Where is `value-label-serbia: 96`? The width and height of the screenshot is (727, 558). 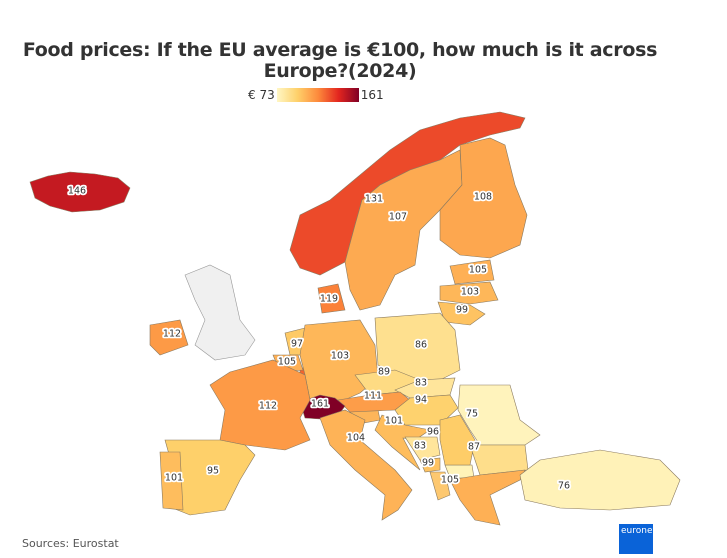 value-label-serbia: 96 is located at coordinates (433, 432).